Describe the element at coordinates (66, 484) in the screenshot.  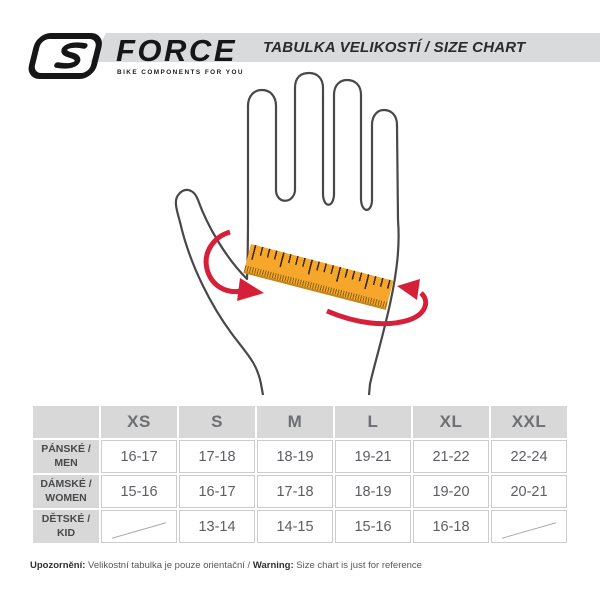
I see `row-label-line: DÁMSKÉ /` at that location.